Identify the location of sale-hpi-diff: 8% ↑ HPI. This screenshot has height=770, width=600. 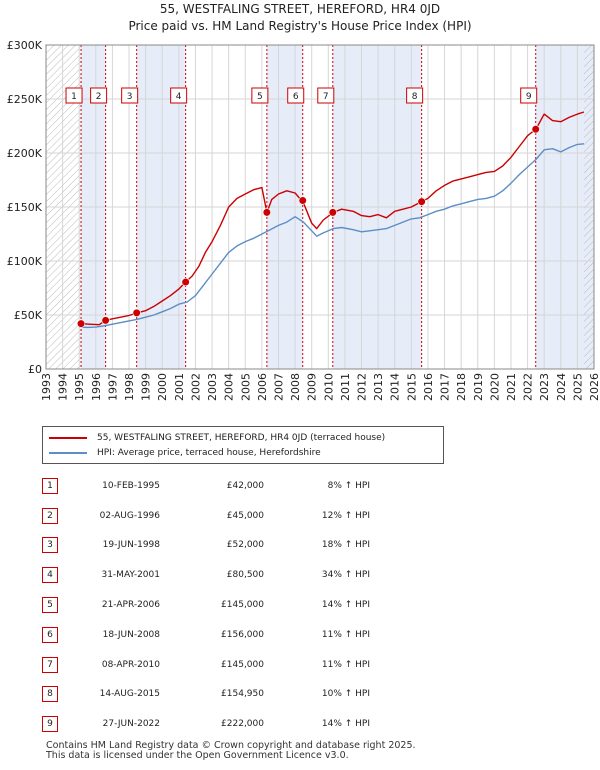
(348, 486).